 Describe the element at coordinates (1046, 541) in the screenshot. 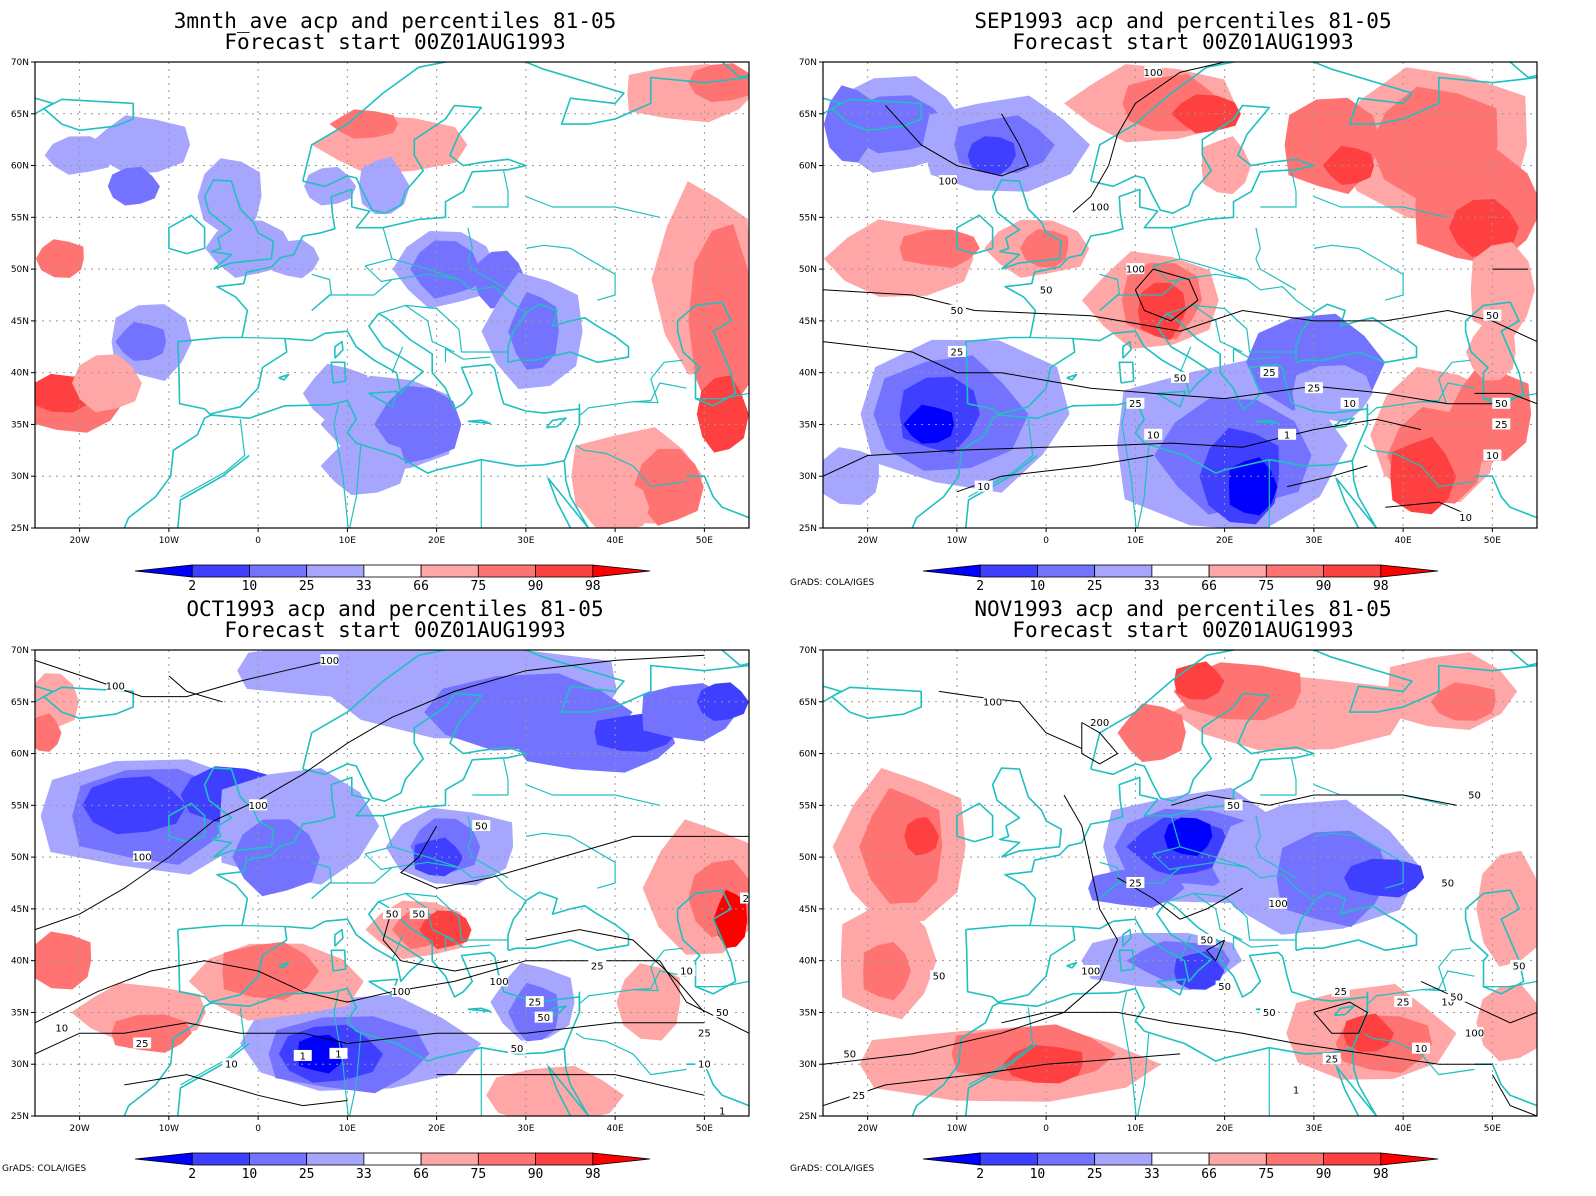

I see `lon-tick-label: 0` at that location.